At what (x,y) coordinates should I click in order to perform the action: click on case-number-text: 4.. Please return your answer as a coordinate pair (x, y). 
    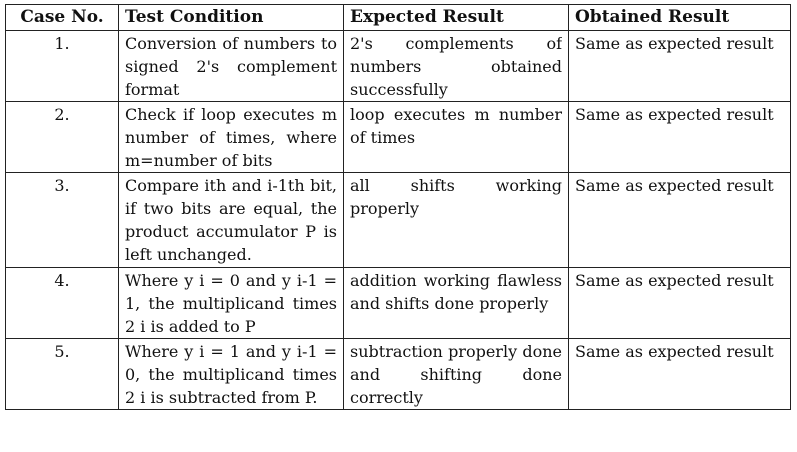
    Looking at the image, I should click on (62, 280).